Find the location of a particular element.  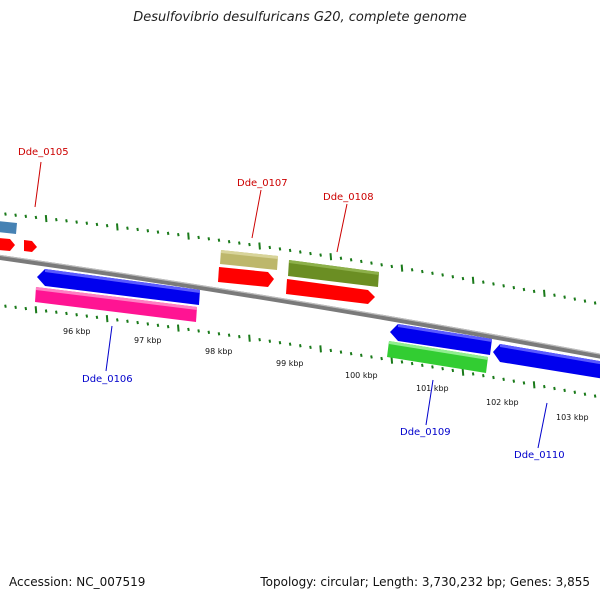

gene-label-dde-0107: Dde_0107 is located at coordinates (262, 183).